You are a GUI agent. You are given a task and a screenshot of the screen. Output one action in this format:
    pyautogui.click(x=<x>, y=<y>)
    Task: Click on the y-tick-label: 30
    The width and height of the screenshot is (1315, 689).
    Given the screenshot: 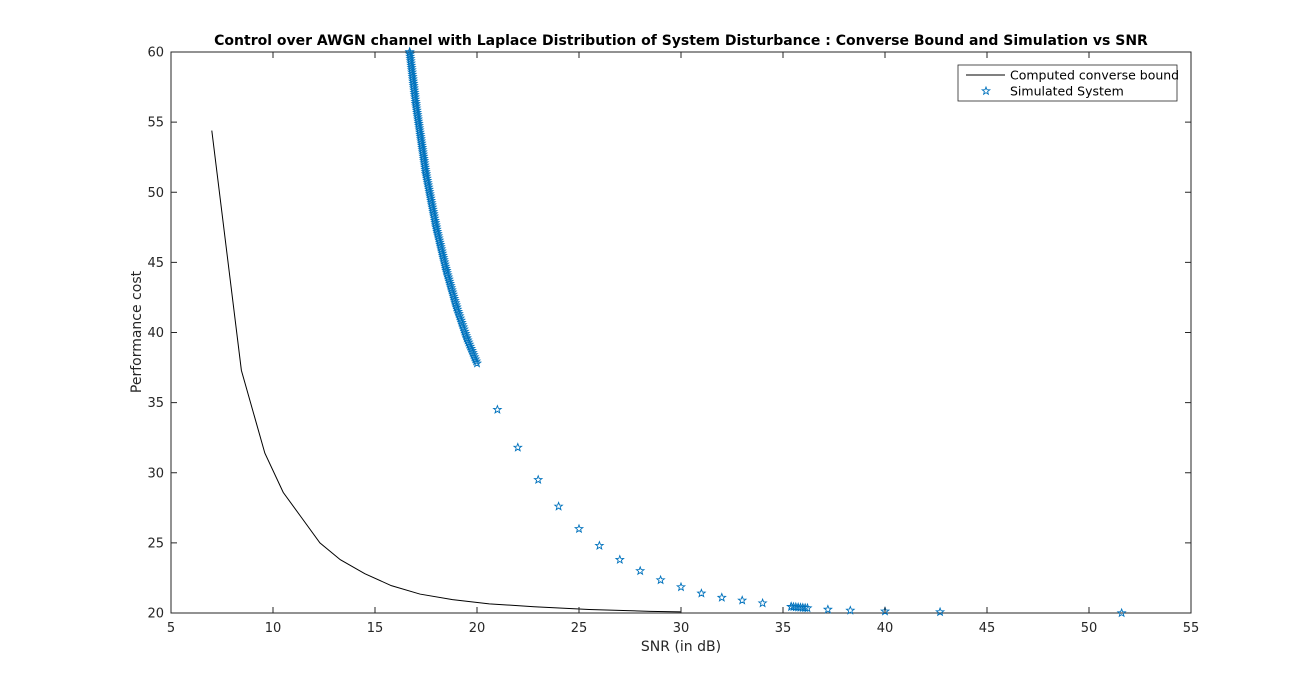 What is the action you would take?
    pyautogui.click(x=155, y=473)
    